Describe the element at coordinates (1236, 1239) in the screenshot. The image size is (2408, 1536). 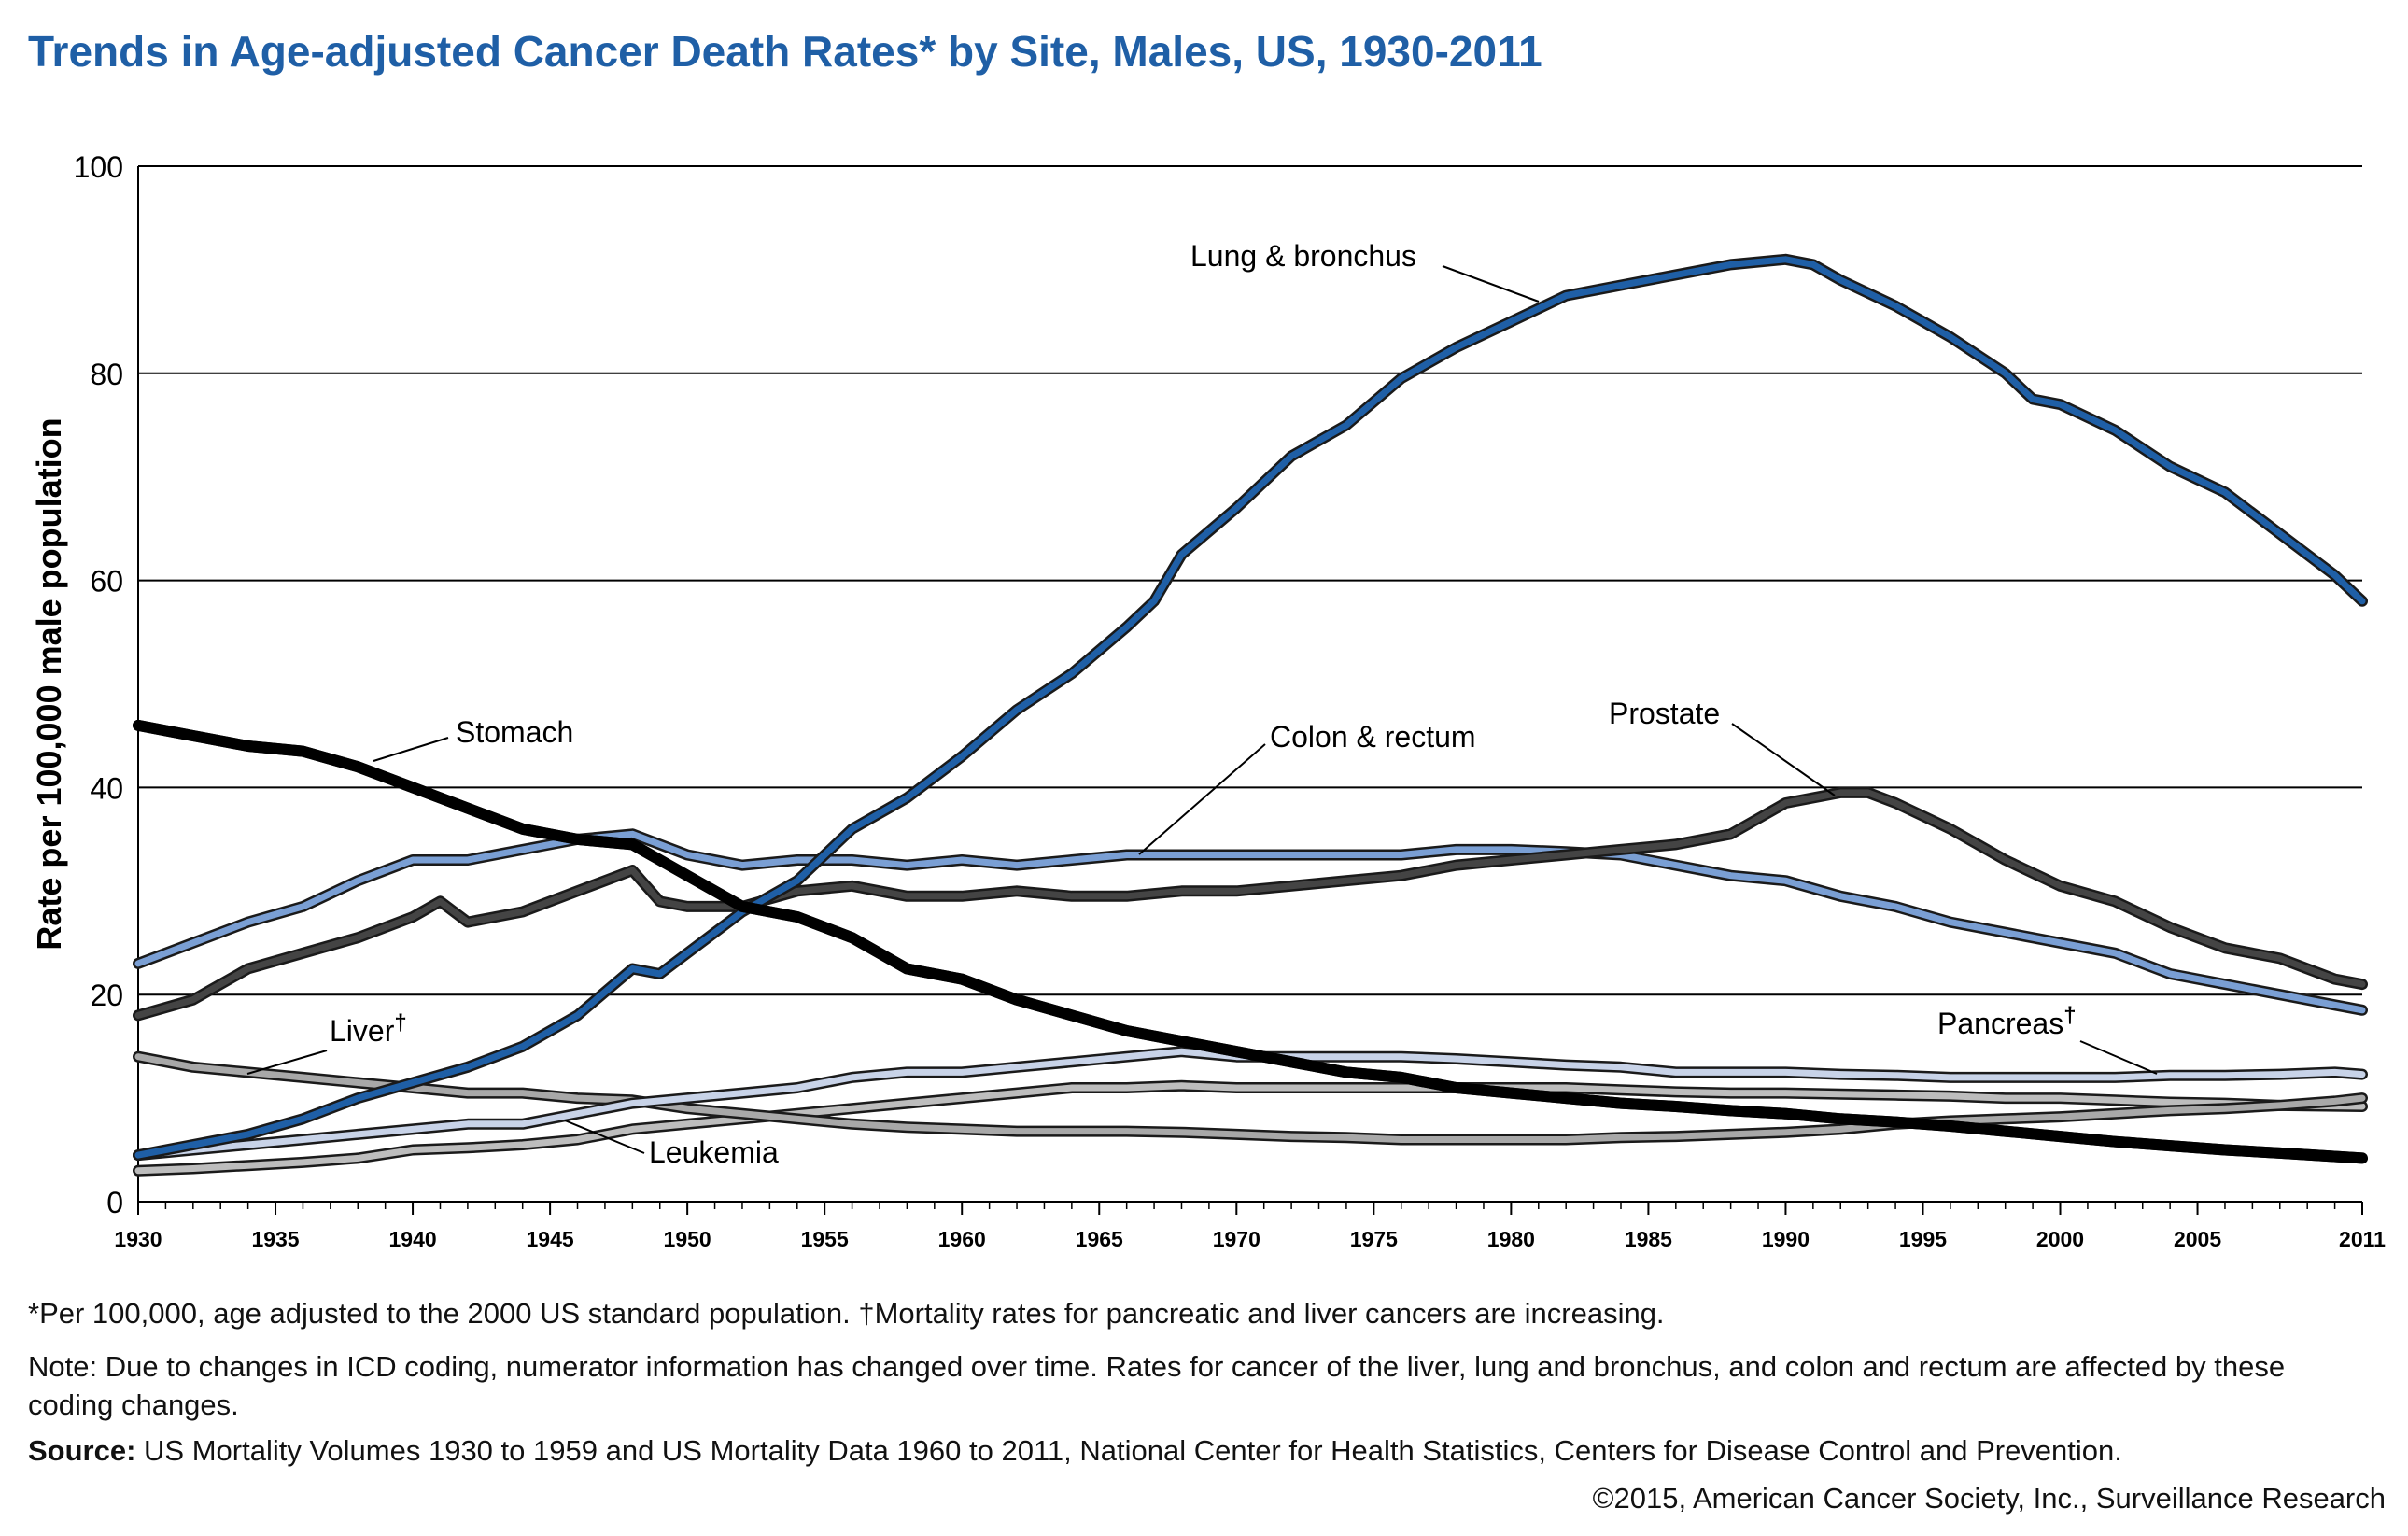
I see `x-tick-label: 1970` at that location.